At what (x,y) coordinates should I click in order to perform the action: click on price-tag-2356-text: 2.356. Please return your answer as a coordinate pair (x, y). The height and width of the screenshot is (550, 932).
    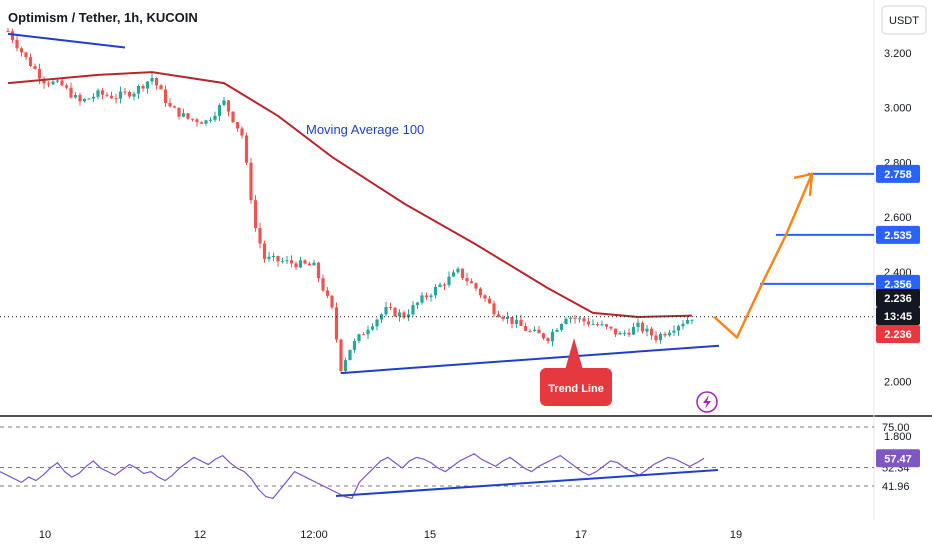
    Looking at the image, I should click on (898, 285).